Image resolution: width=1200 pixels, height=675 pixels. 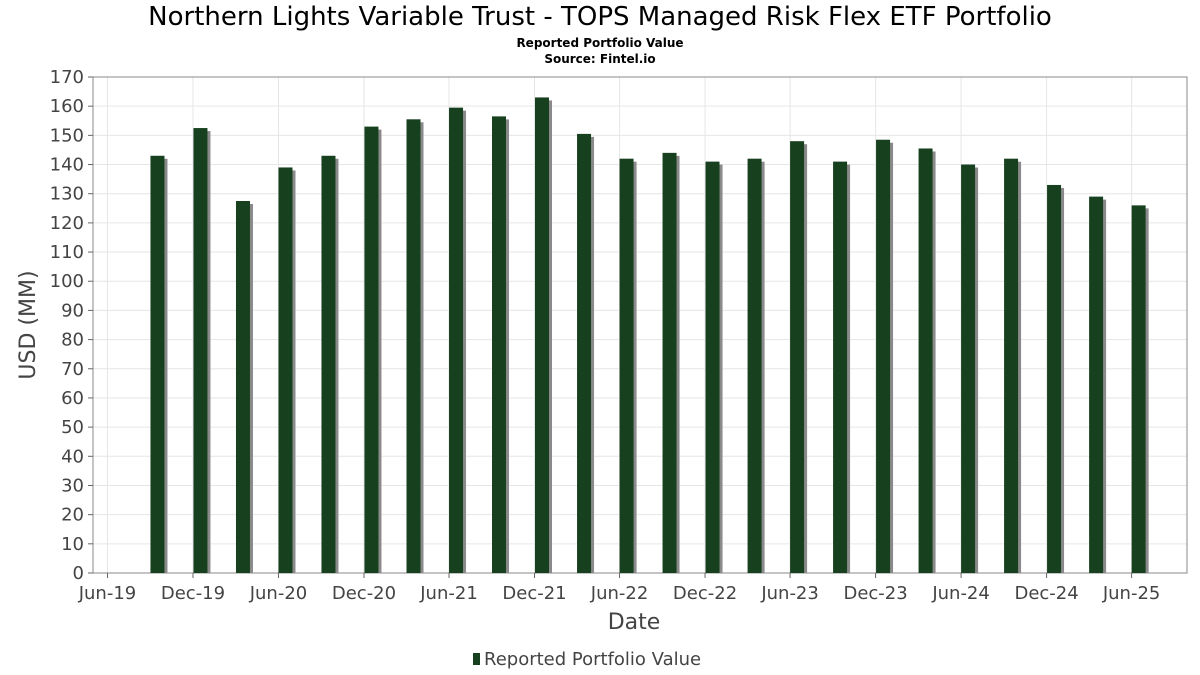 I want to click on x-tick-label: Jun-23, so click(x=789, y=593).